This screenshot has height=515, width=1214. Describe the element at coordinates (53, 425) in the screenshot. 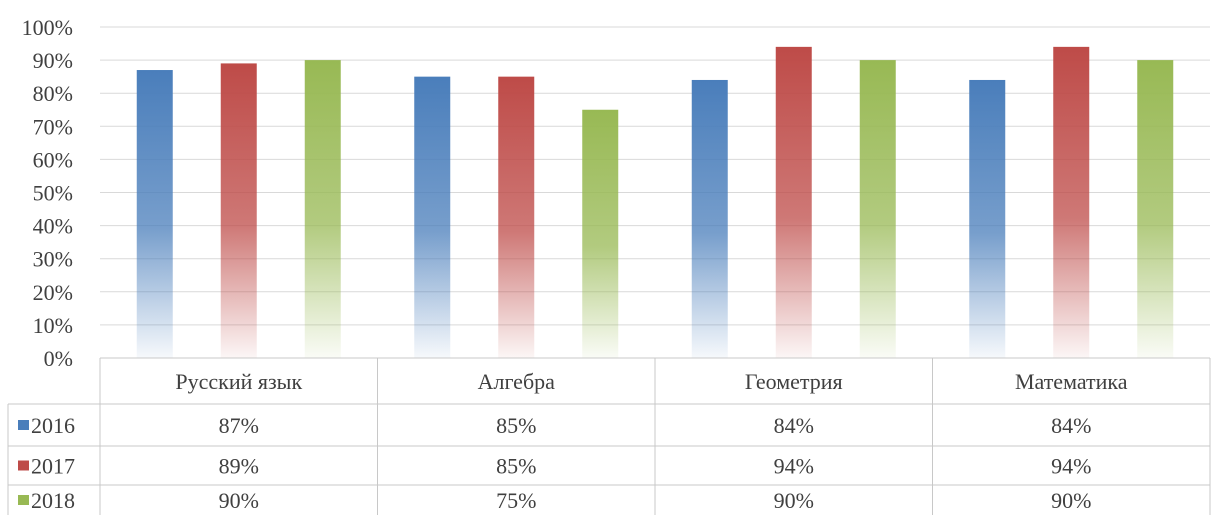

I see `series-name: 2016` at that location.